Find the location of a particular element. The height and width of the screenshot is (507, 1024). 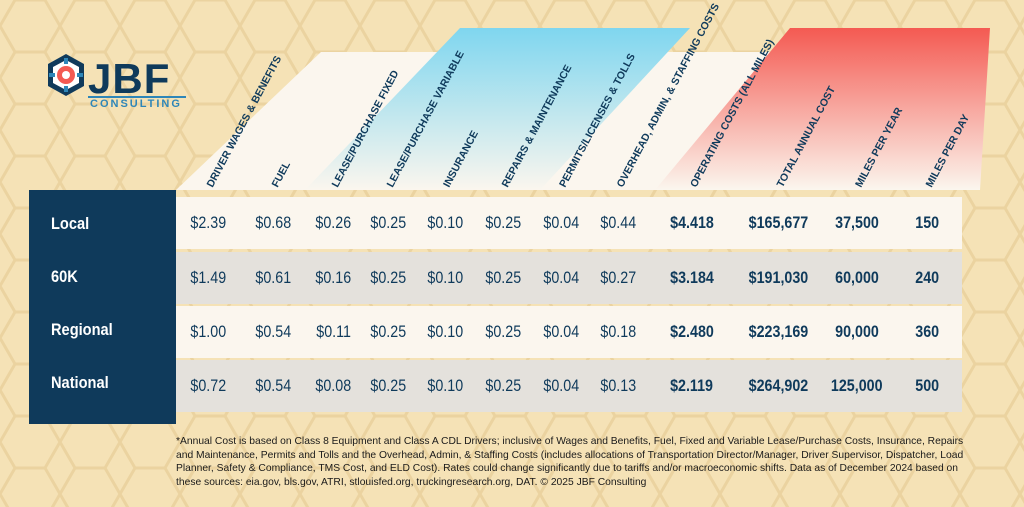

table-cell: $0.61 is located at coordinates (273, 277).